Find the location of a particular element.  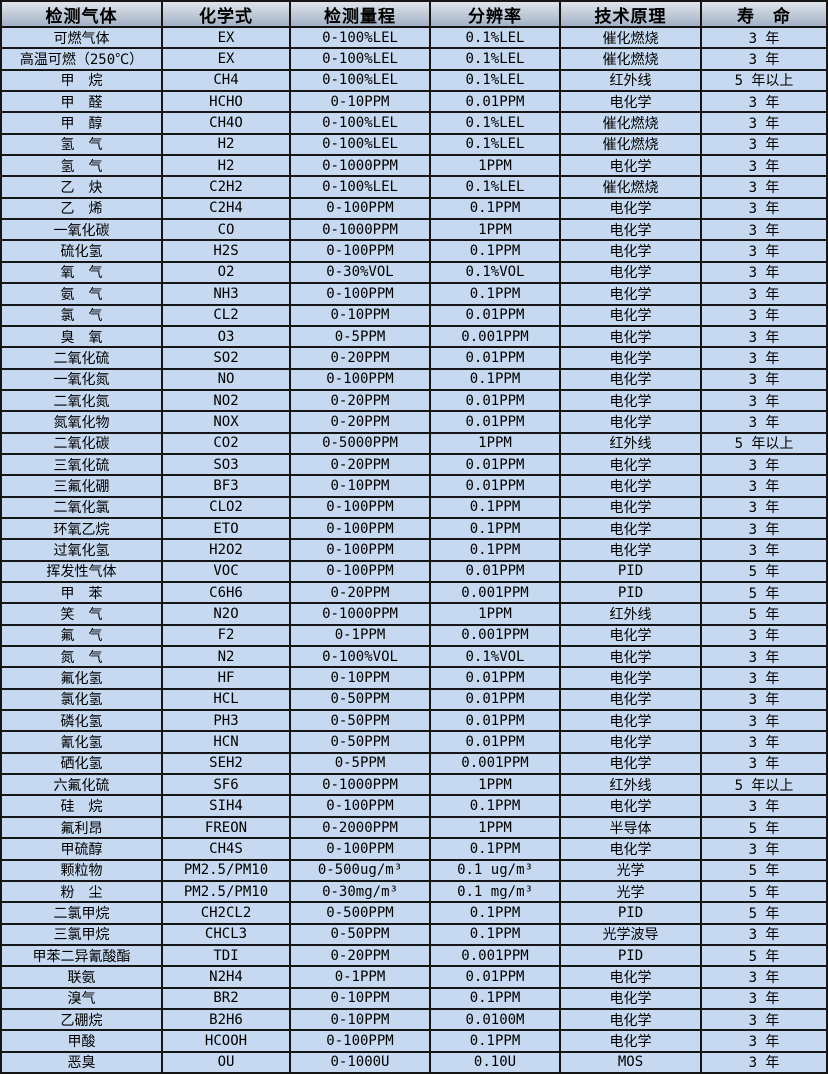

cell-gas-name: 环氧乙烷 is located at coordinates (82, 529).